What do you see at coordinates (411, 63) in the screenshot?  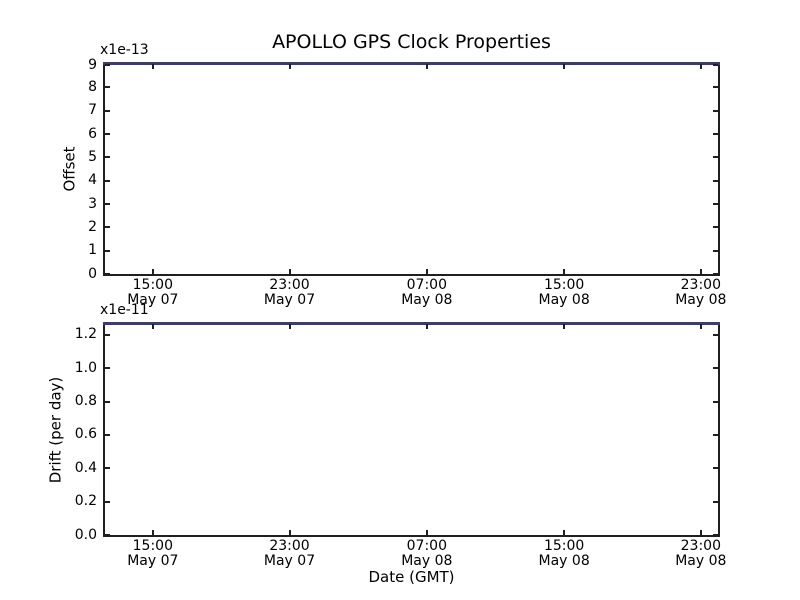 I see `offset-series-line` at bounding box center [411, 63].